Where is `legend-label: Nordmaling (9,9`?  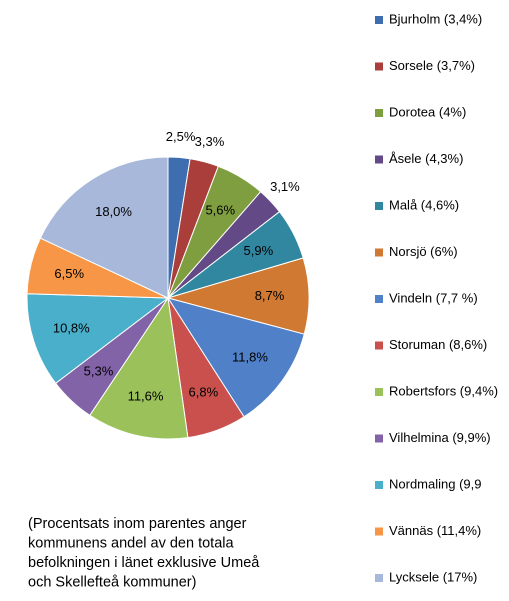 legend-label: Nordmaling (9,9 is located at coordinates (435, 483).